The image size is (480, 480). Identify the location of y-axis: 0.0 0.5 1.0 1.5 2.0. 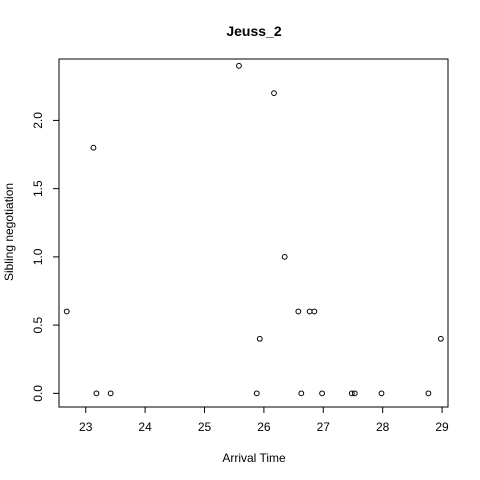
(45, 257).